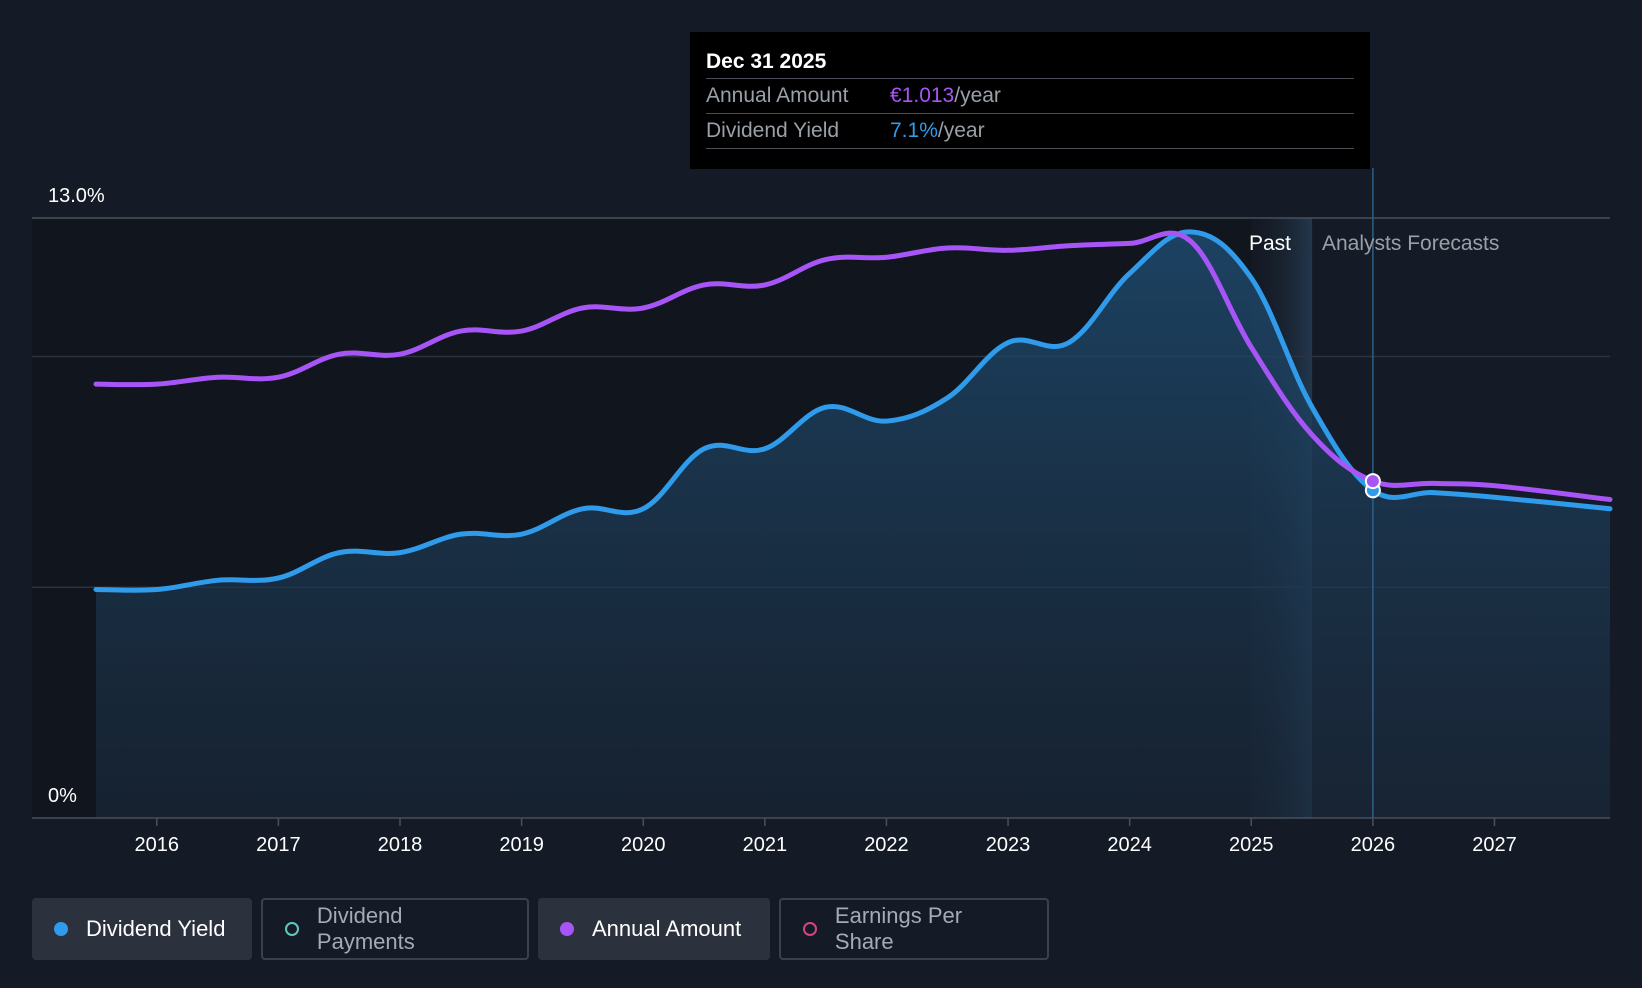 The image size is (1642, 988). I want to click on x-tick-label: 2020, so click(643, 845).